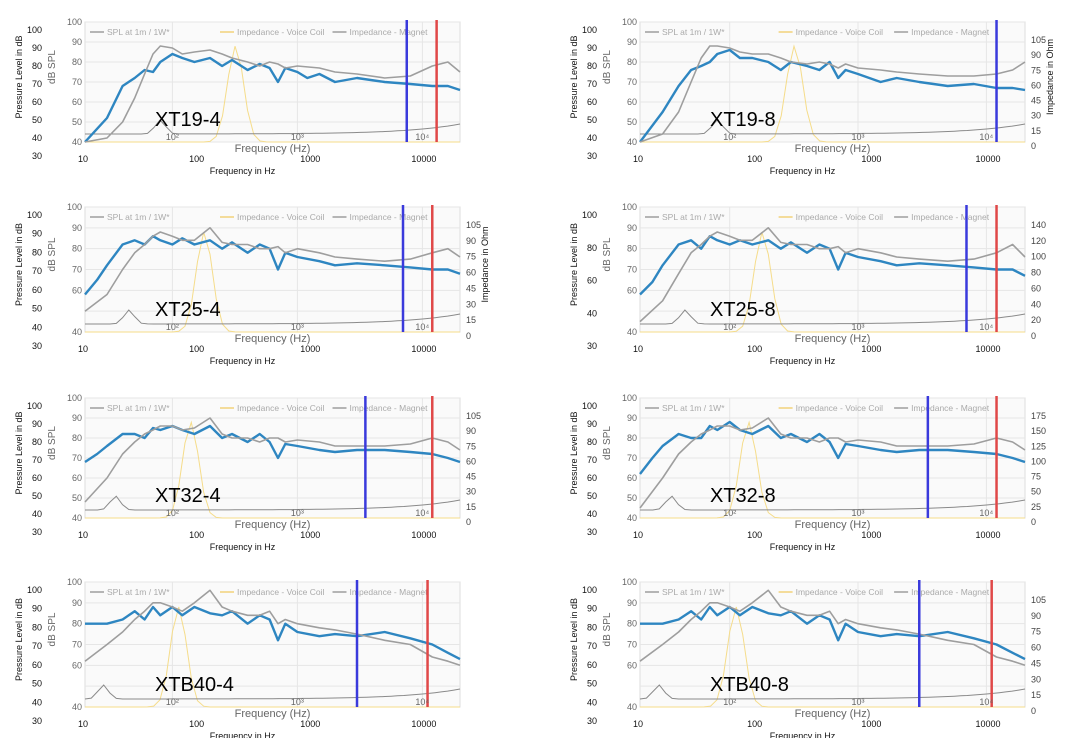 Image resolution: width=1071 pixels, height=738 pixels. I want to click on right-y-tick-label: 90, so click(471, 431).